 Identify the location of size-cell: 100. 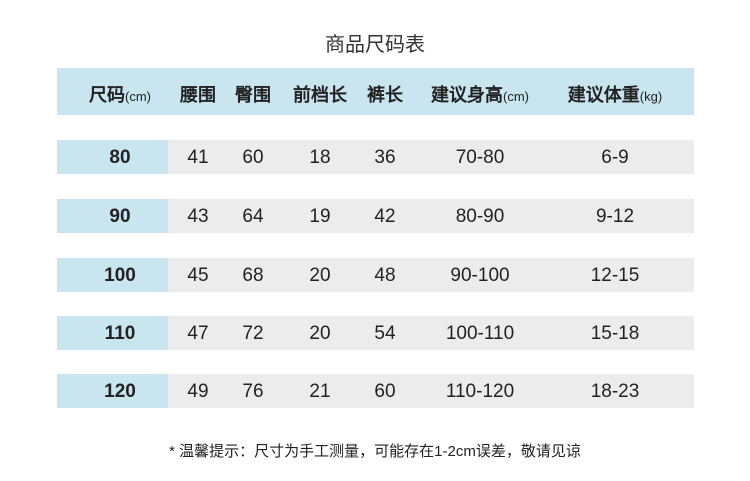
(120, 275).